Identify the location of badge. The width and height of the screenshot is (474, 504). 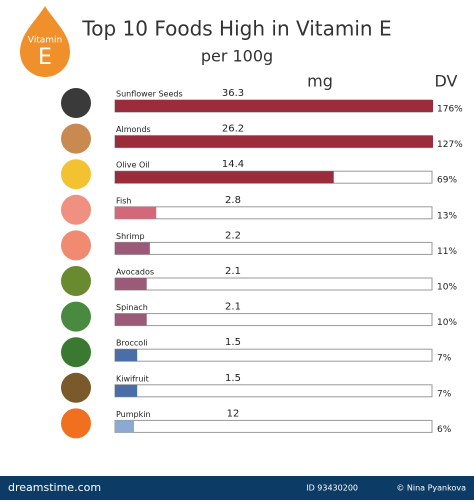
(45, 41).